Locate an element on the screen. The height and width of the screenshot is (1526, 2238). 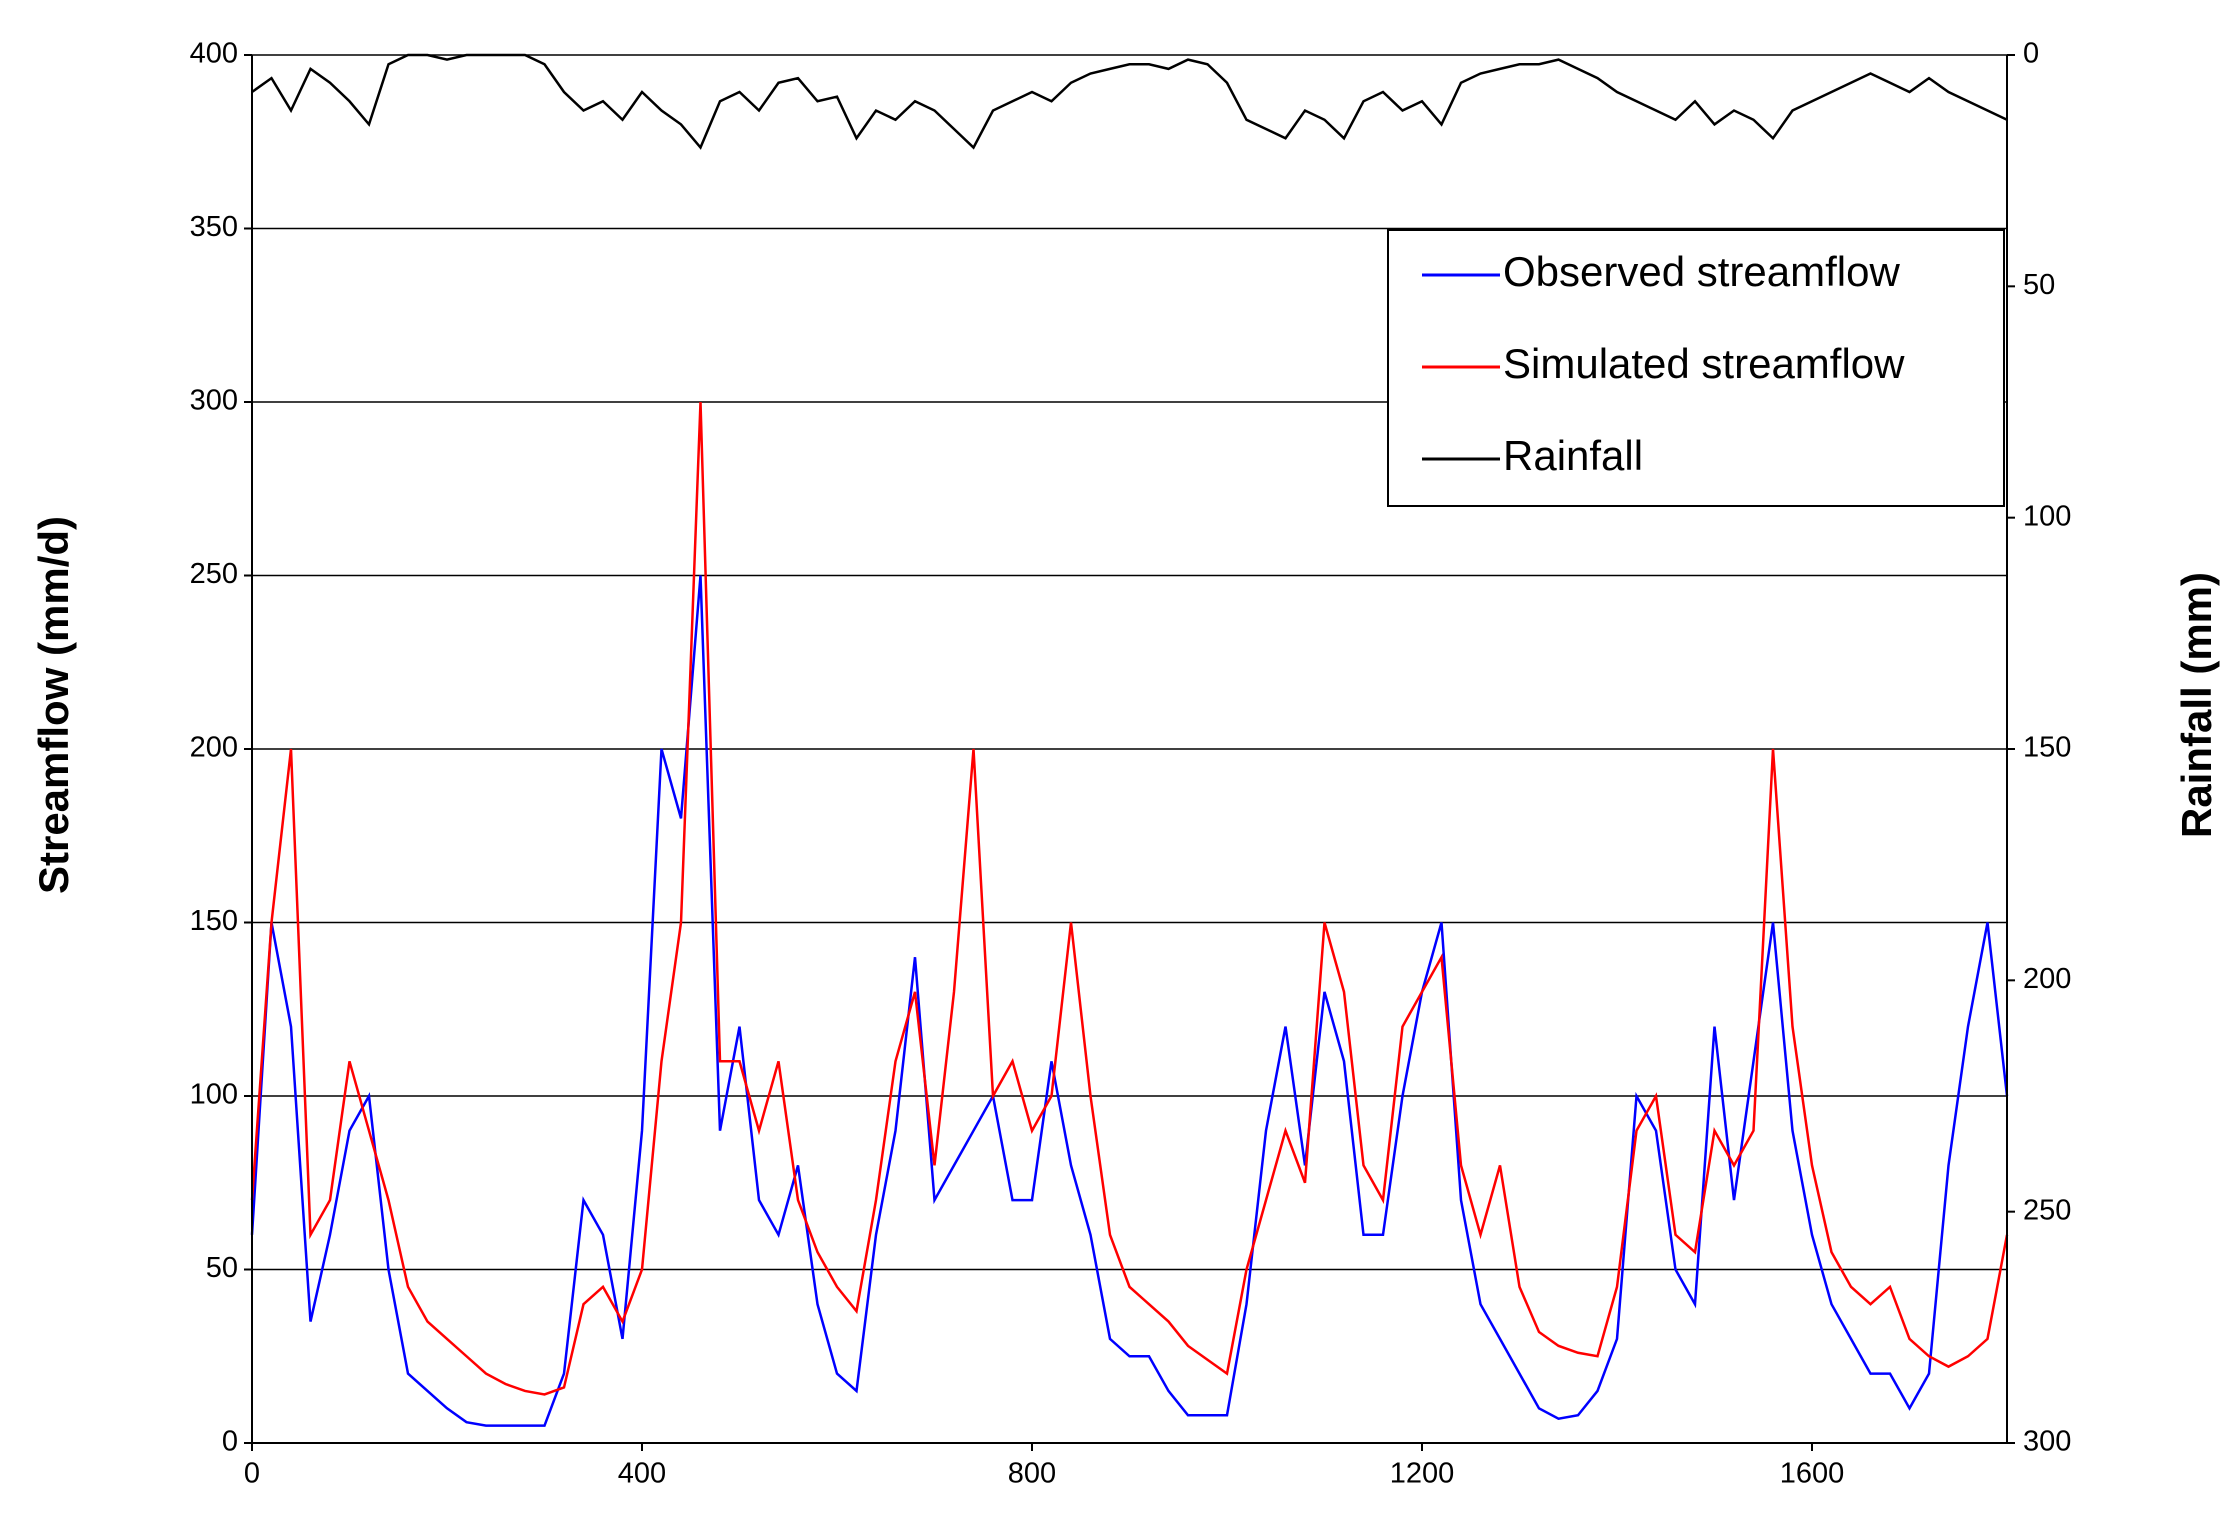
x-tick-label: 400 is located at coordinates (642, 1474).